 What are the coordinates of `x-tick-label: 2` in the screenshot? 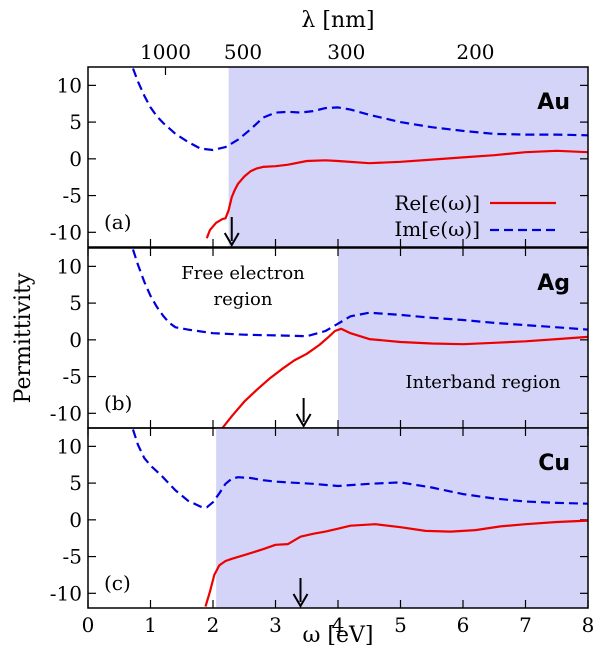 It's located at (213, 625).